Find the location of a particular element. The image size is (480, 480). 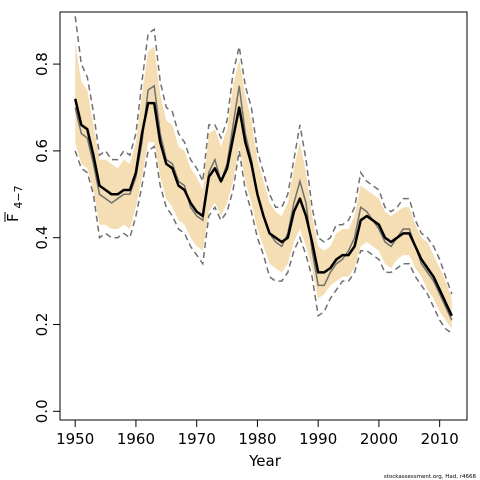

x-tick-label: 2010 is located at coordinates (440, 439).